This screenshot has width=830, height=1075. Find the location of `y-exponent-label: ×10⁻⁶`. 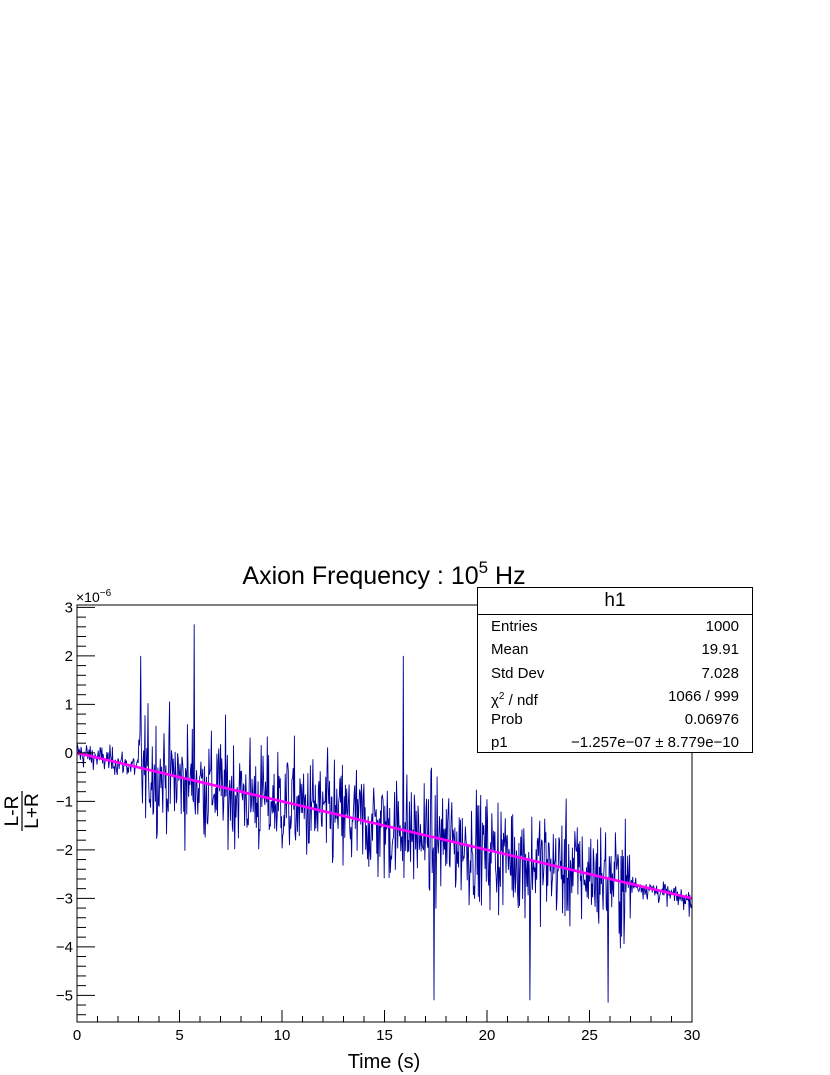

y-exponent-label: ×10⁻⁶ is located at coordinates (94, 596).